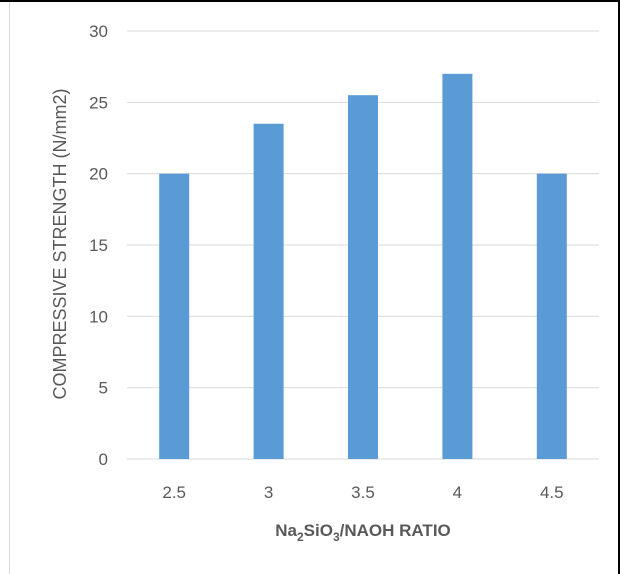 The width and height of the screenshot is (620, 574). I want to click on x-tick-label: 4.5, so click(552, 492).